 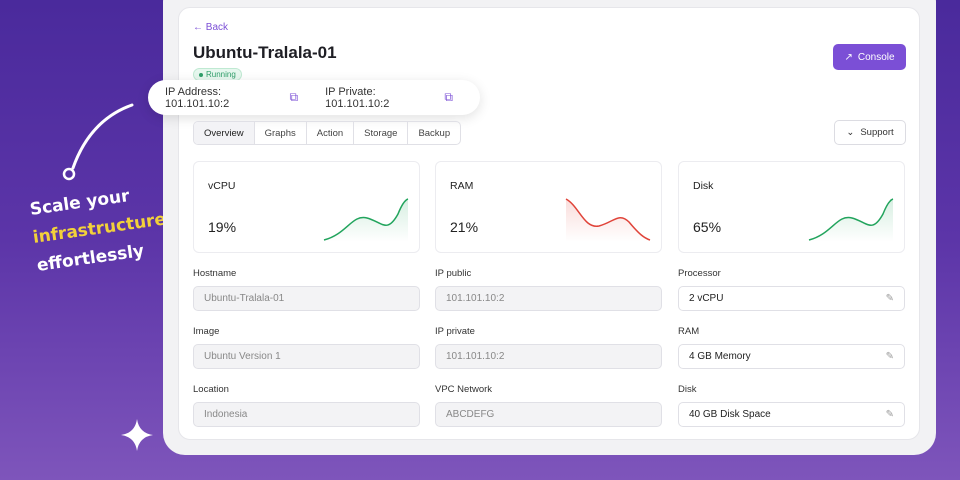 What do you see at coordinates (306, 207) in the screenshot?
I see `metric-card-vcpu: vCPU 19%` at bounding box center [306, 207].